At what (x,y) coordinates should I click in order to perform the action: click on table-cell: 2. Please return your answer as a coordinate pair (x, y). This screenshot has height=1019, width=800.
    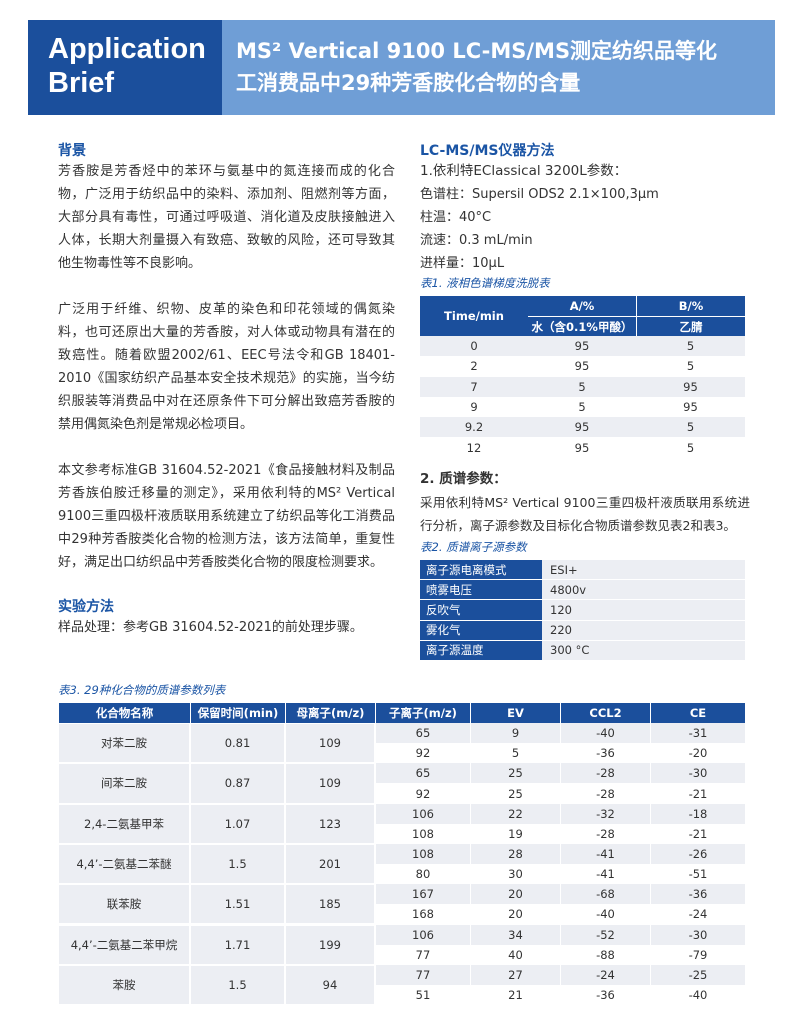
    Looking at the image, I should click on (474, 366).